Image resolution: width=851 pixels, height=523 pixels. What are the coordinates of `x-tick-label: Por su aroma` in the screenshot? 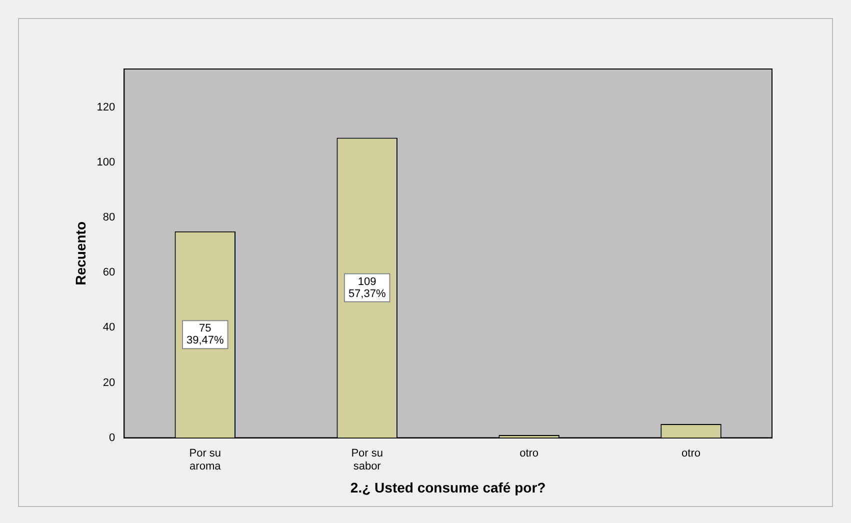 It's located at (205, 460).